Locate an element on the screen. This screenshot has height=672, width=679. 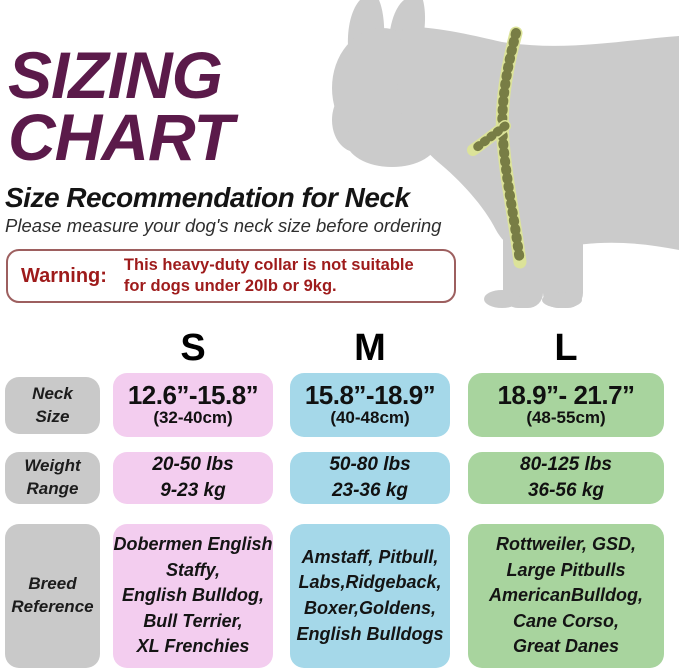
page-subtitle: Size Recommendation for Neck is located at coordinates (207, 197).